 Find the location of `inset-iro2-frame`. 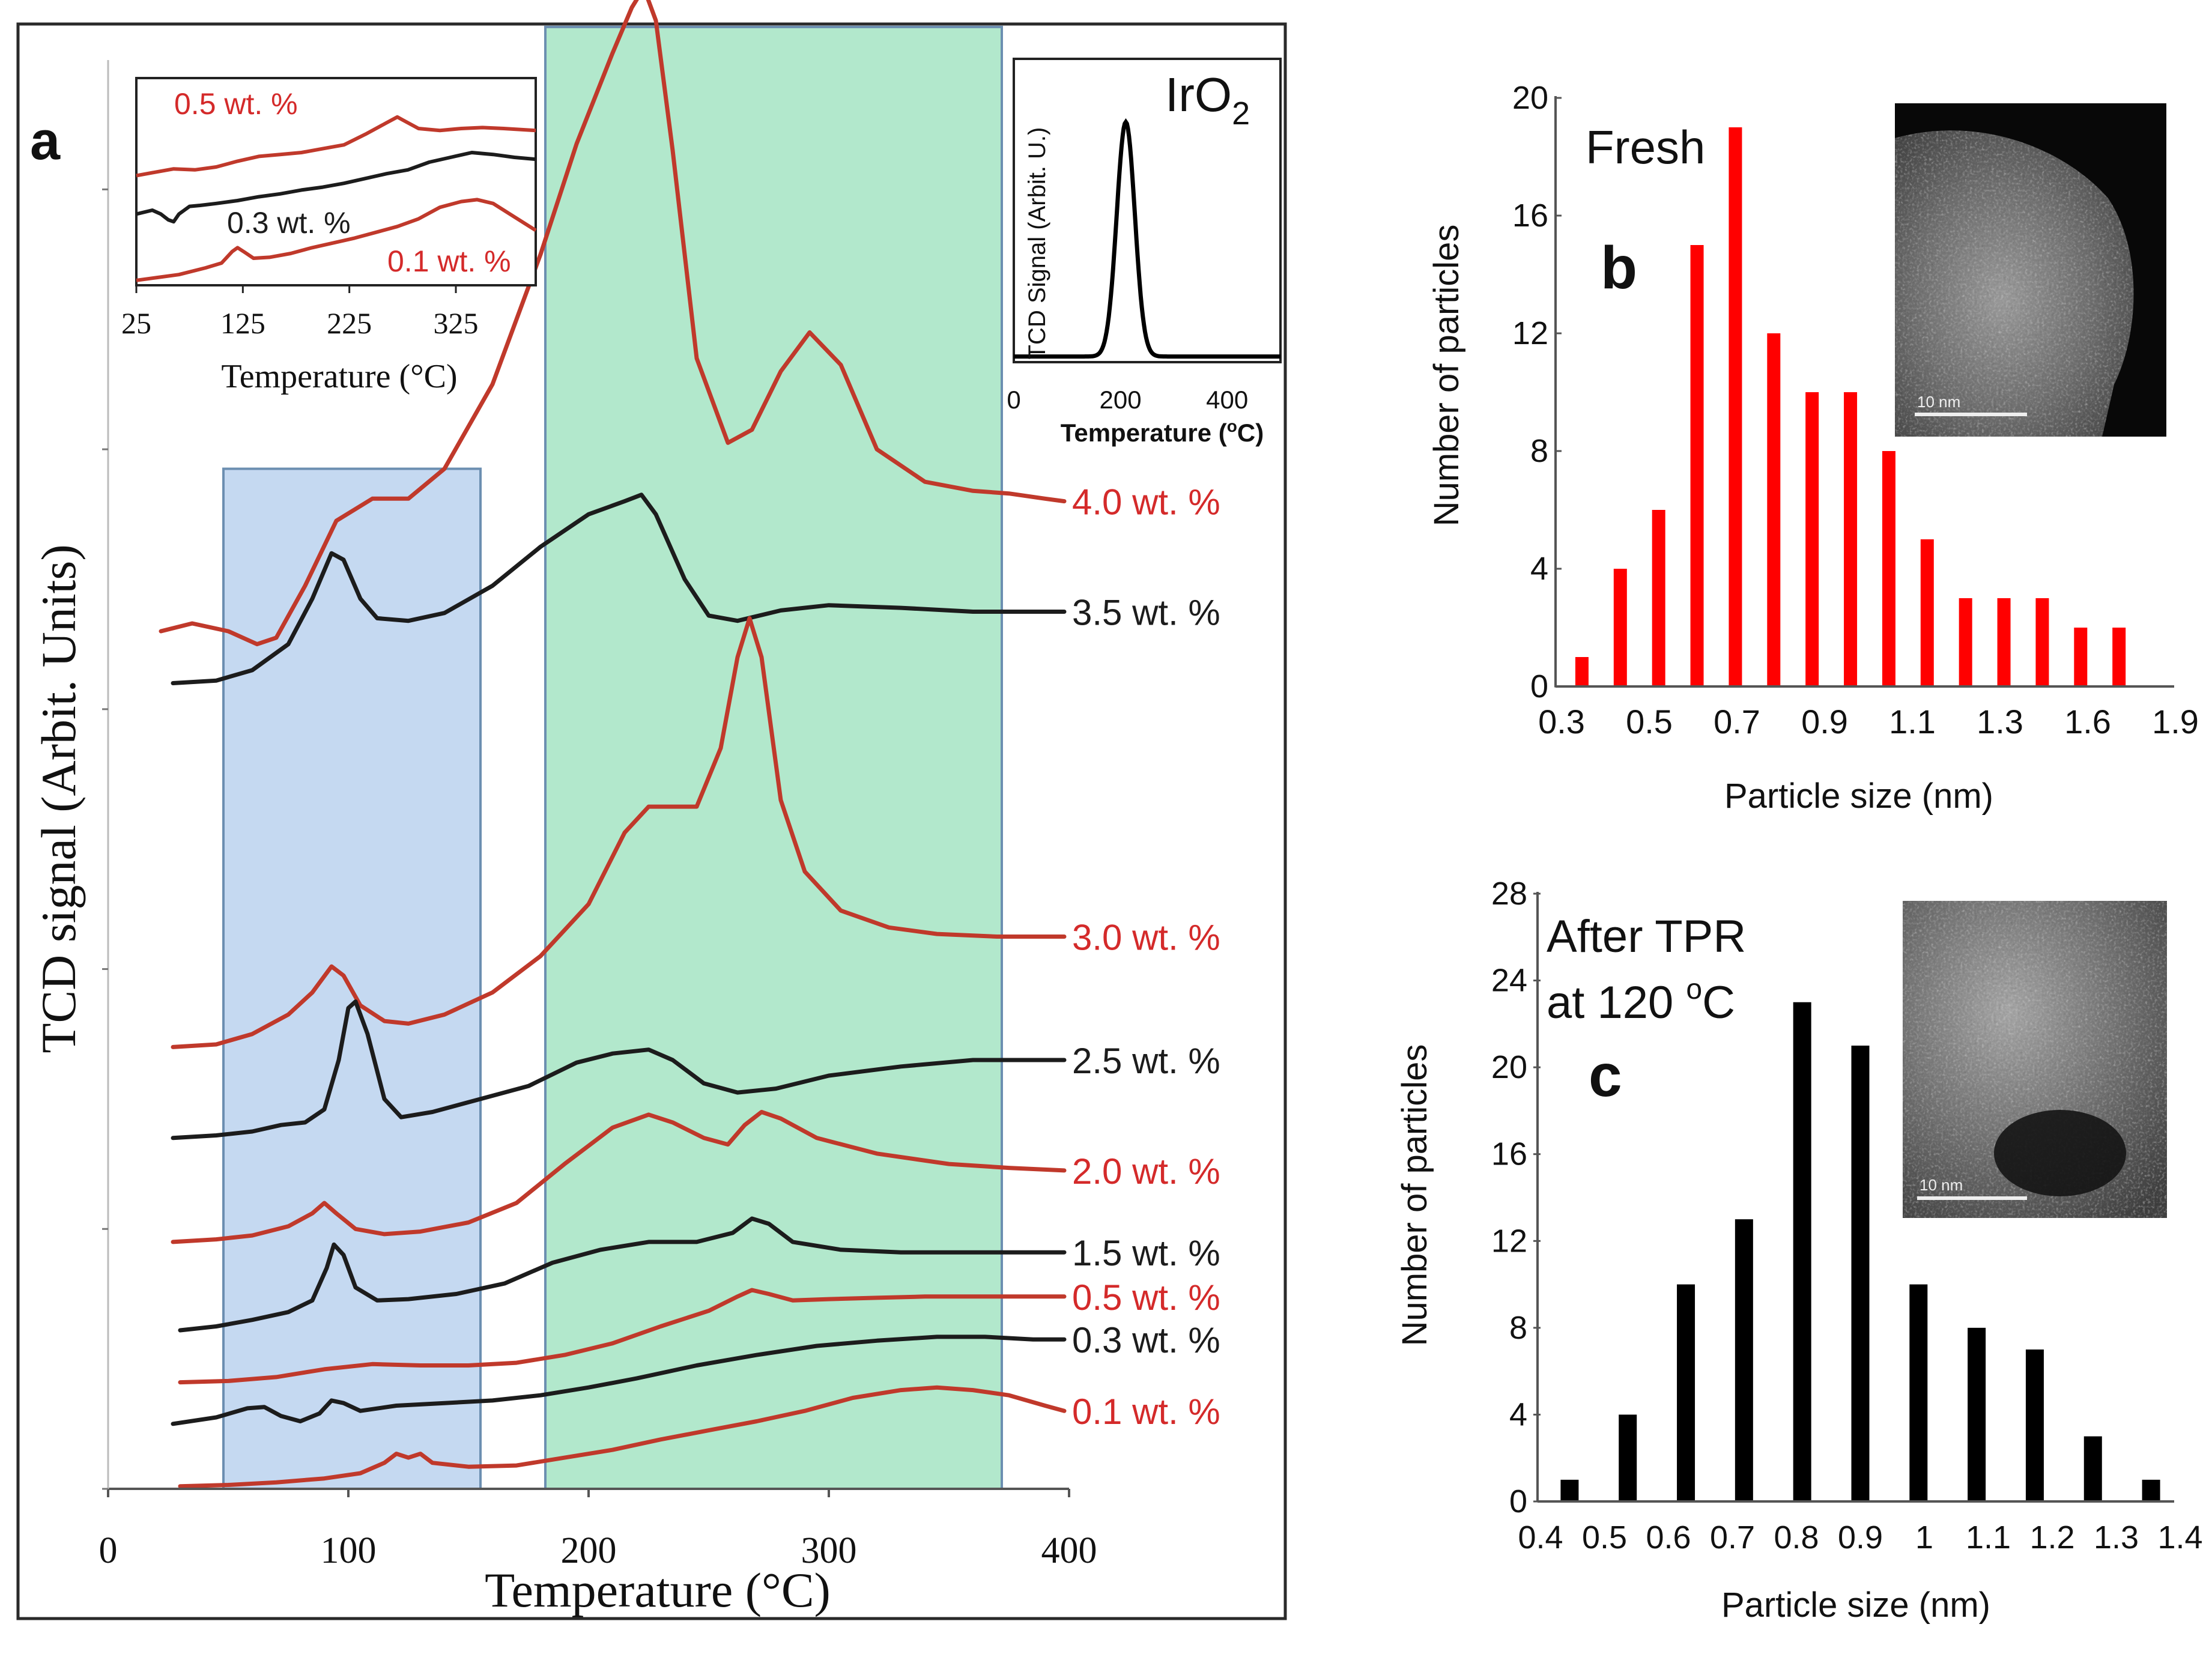

inset-iro2-frame is located at coordinates (1148, 210).